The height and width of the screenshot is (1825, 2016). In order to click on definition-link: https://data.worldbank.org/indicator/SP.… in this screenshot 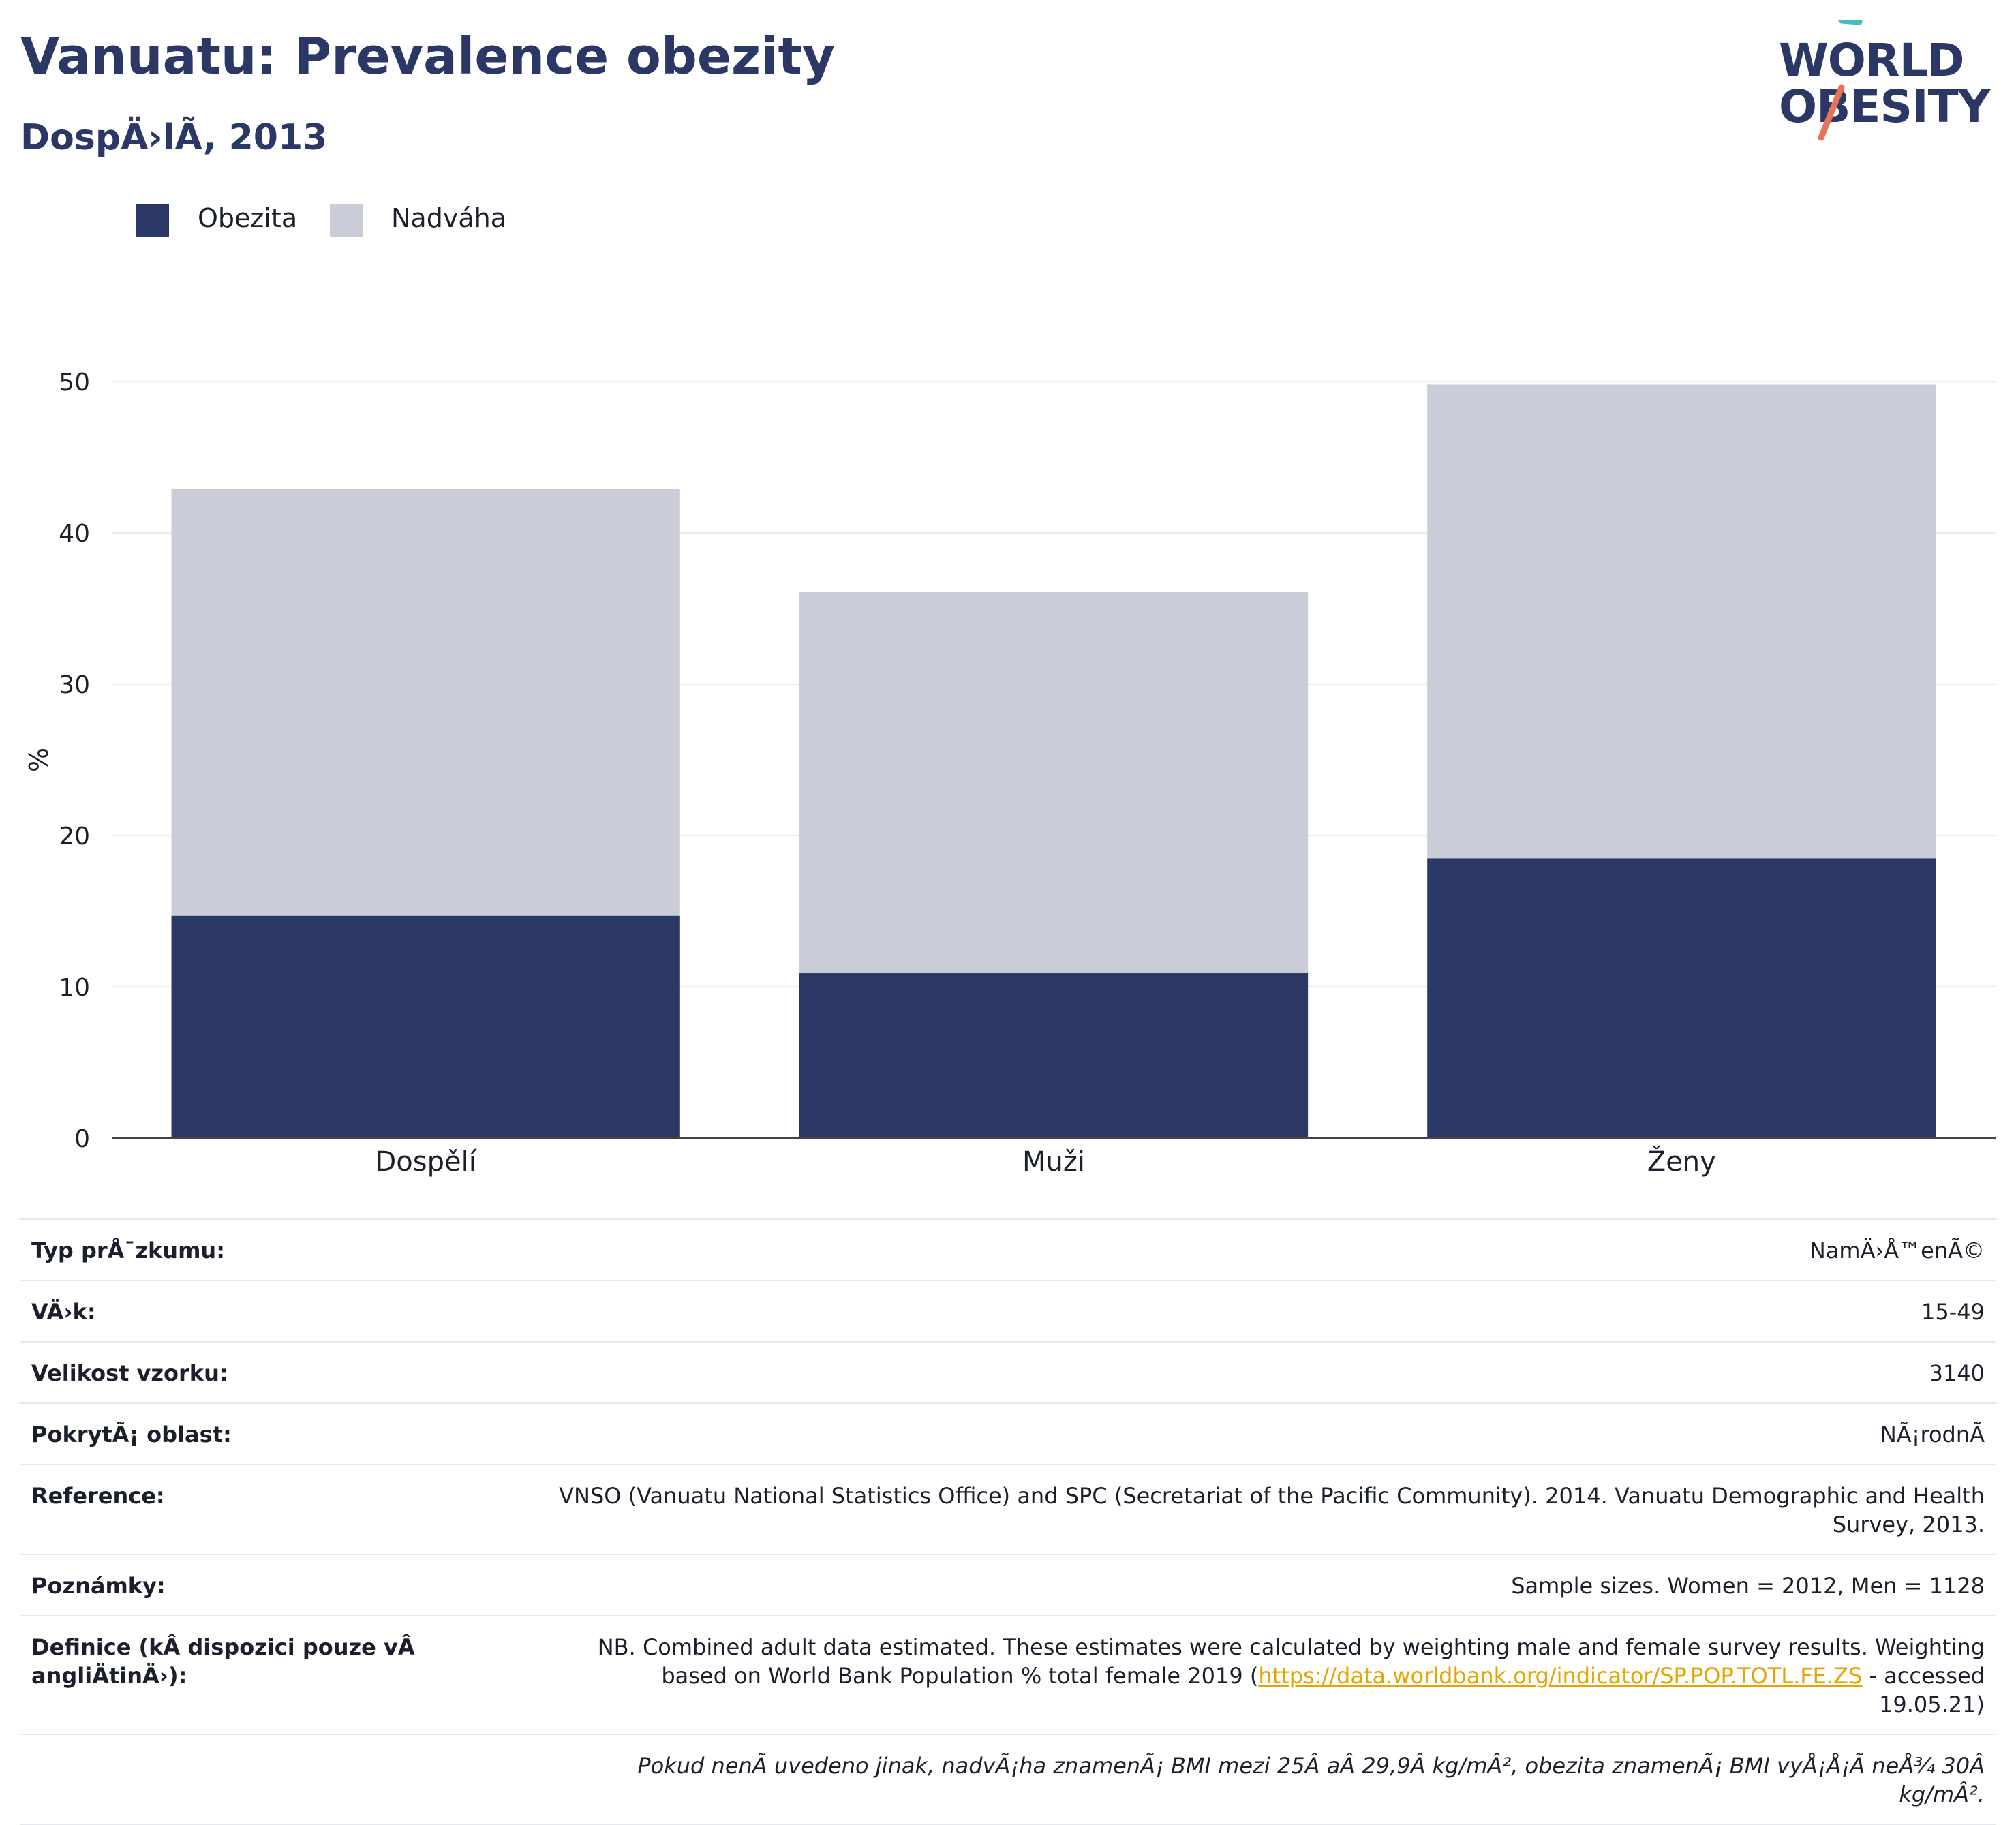, I will do `click(1560, 1676)`.